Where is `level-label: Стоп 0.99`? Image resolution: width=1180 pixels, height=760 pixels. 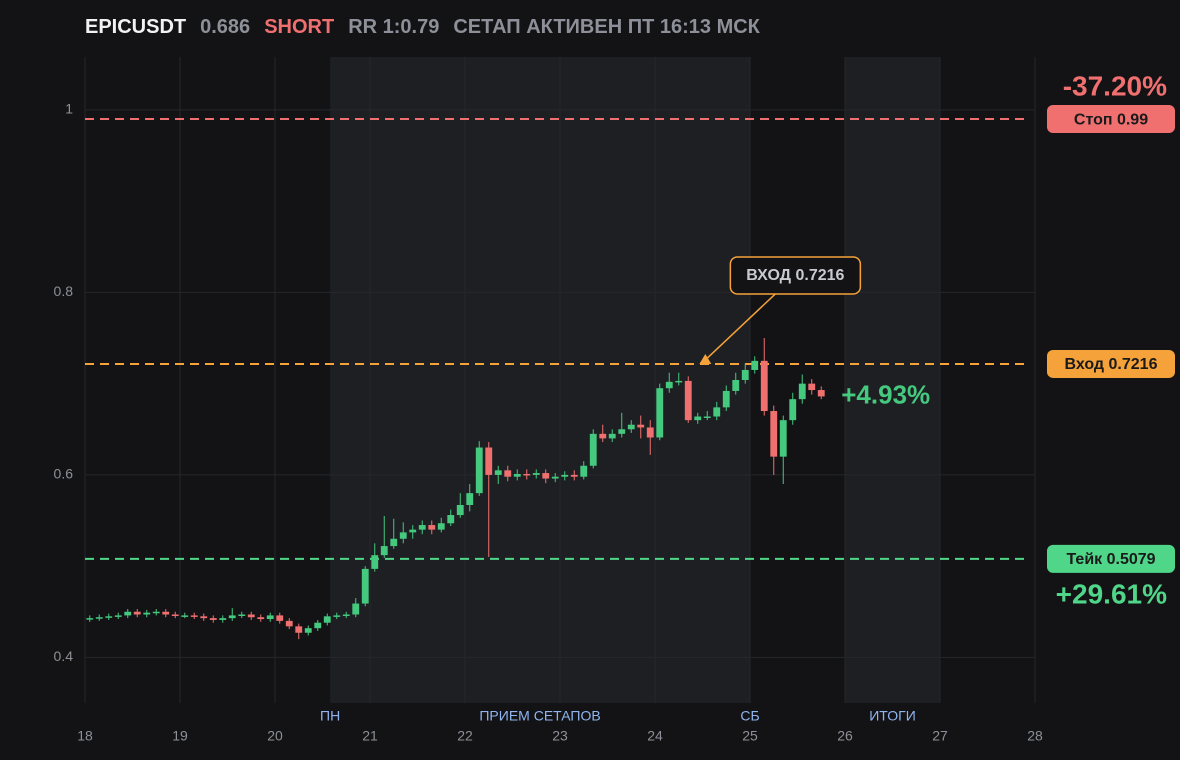
level-label: Стоп 0.99 is located at coordinates (1111, 119).